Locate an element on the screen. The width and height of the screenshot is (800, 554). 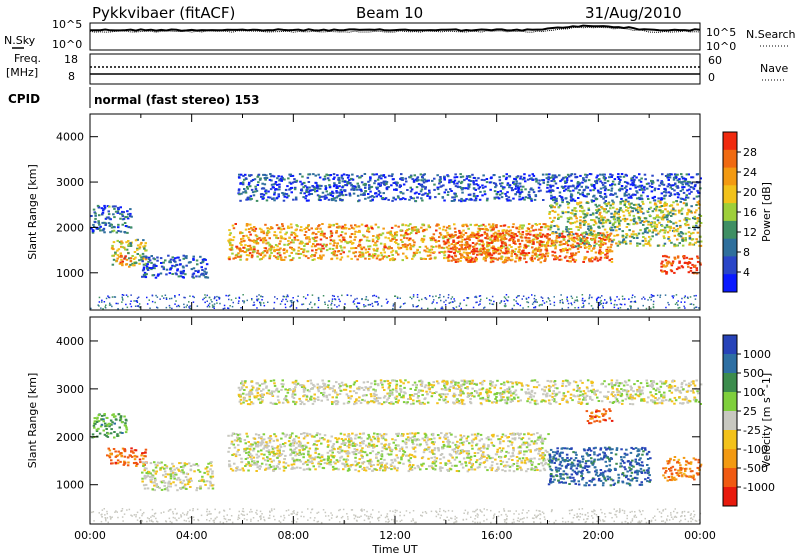
power-ytick-label: 4000 is located at coordinates (70, 137).